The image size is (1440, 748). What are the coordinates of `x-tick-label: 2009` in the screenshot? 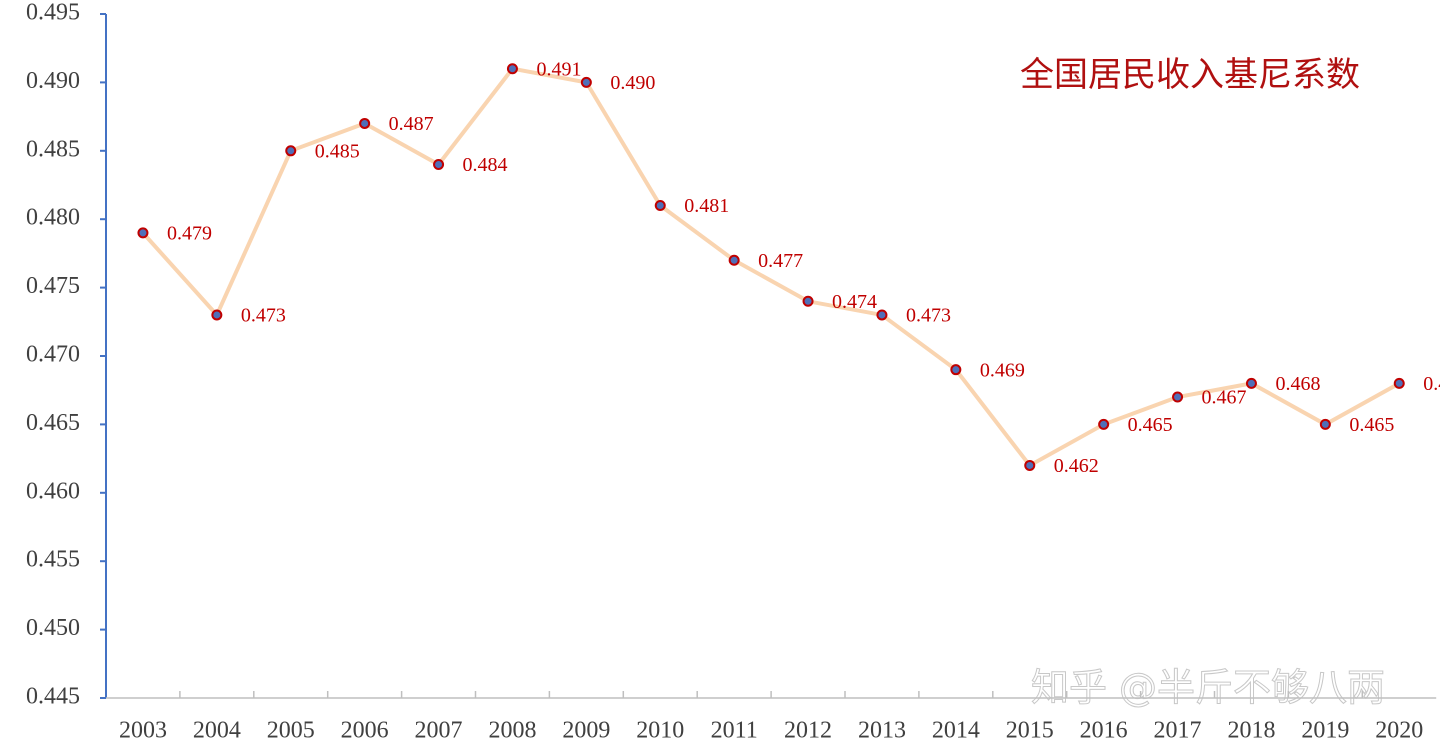 It's located at (586, 731).